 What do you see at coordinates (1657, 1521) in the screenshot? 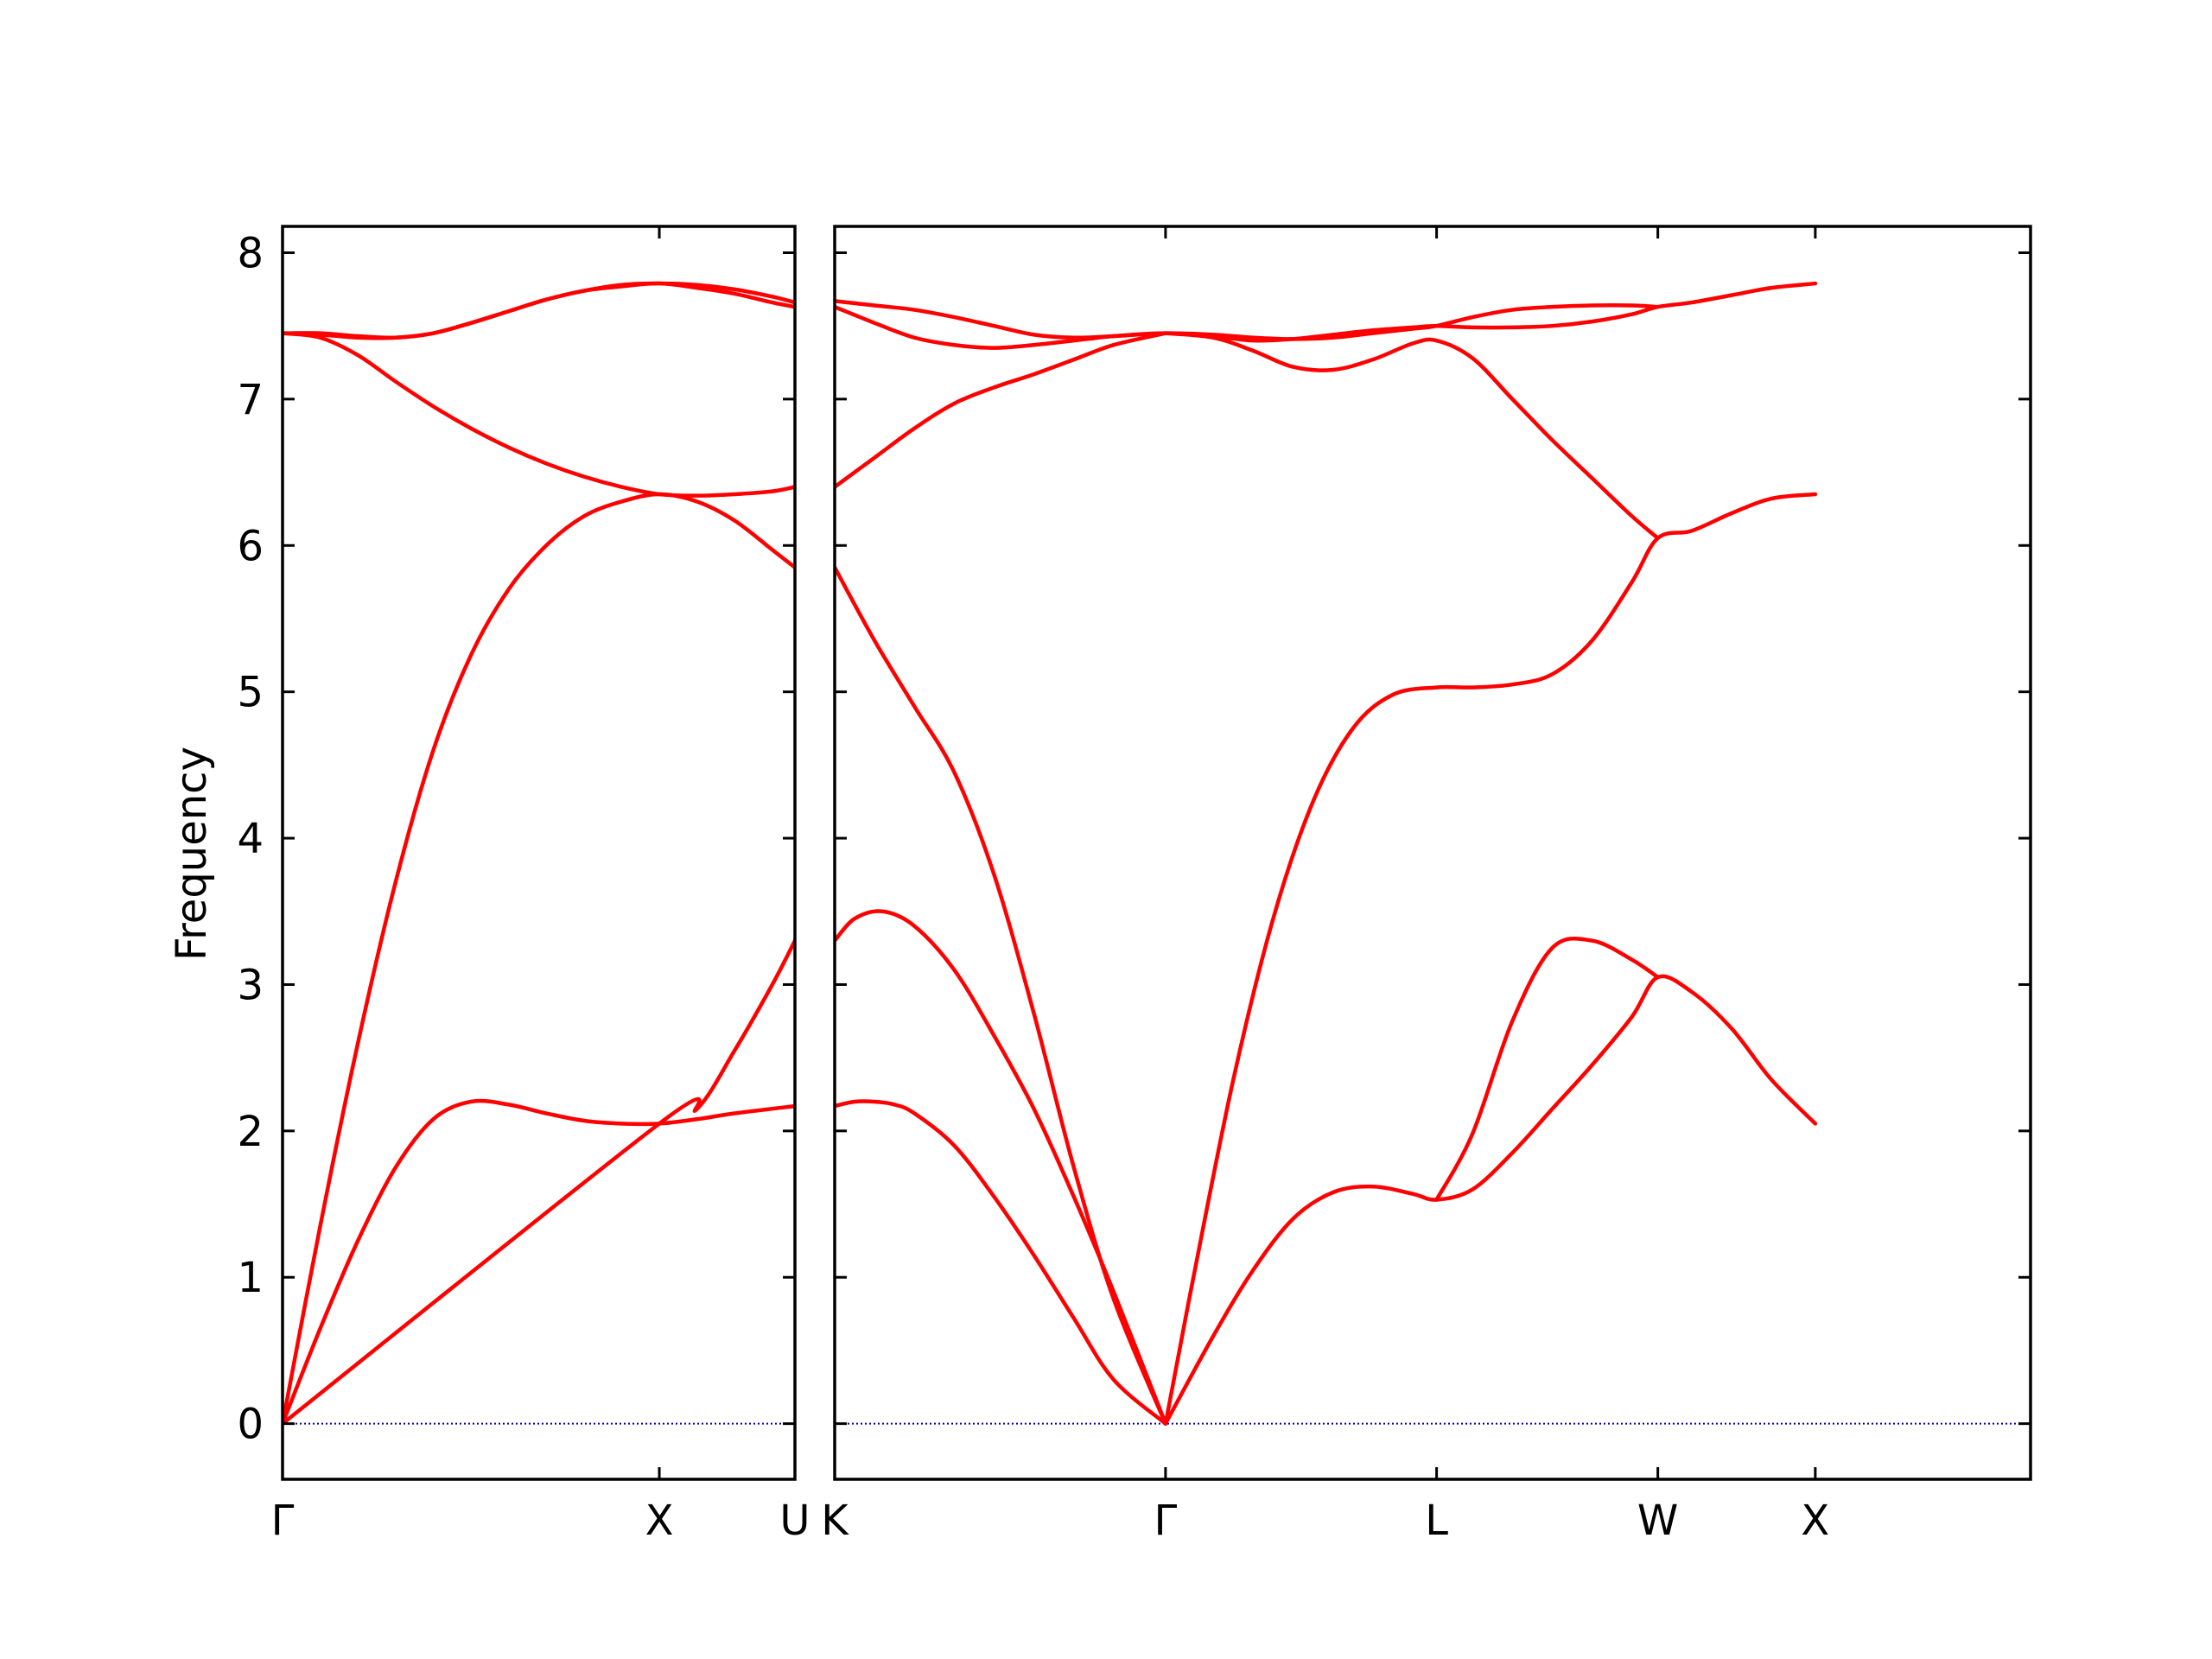
I see `x-tick-label-right-4: W` at bounding box center [1657, 1521].